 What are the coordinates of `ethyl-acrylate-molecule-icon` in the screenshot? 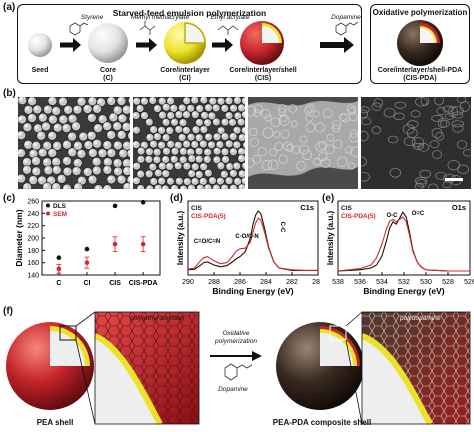 It's located at (228, 30).